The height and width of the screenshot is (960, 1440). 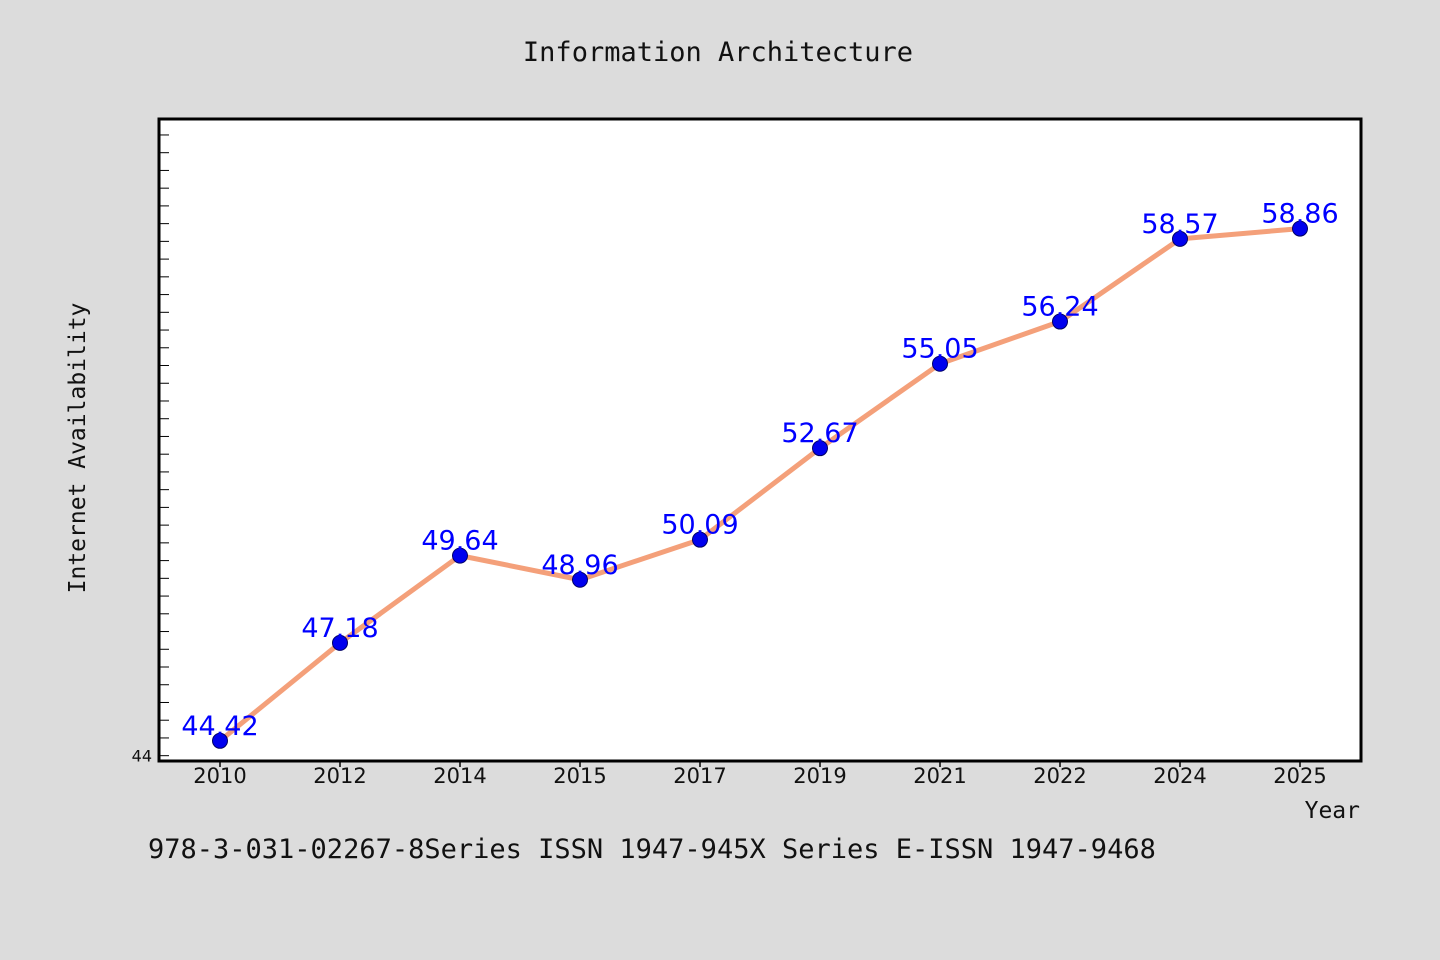 I want to click on data-label: 50.09, so click(x=699, y=525).